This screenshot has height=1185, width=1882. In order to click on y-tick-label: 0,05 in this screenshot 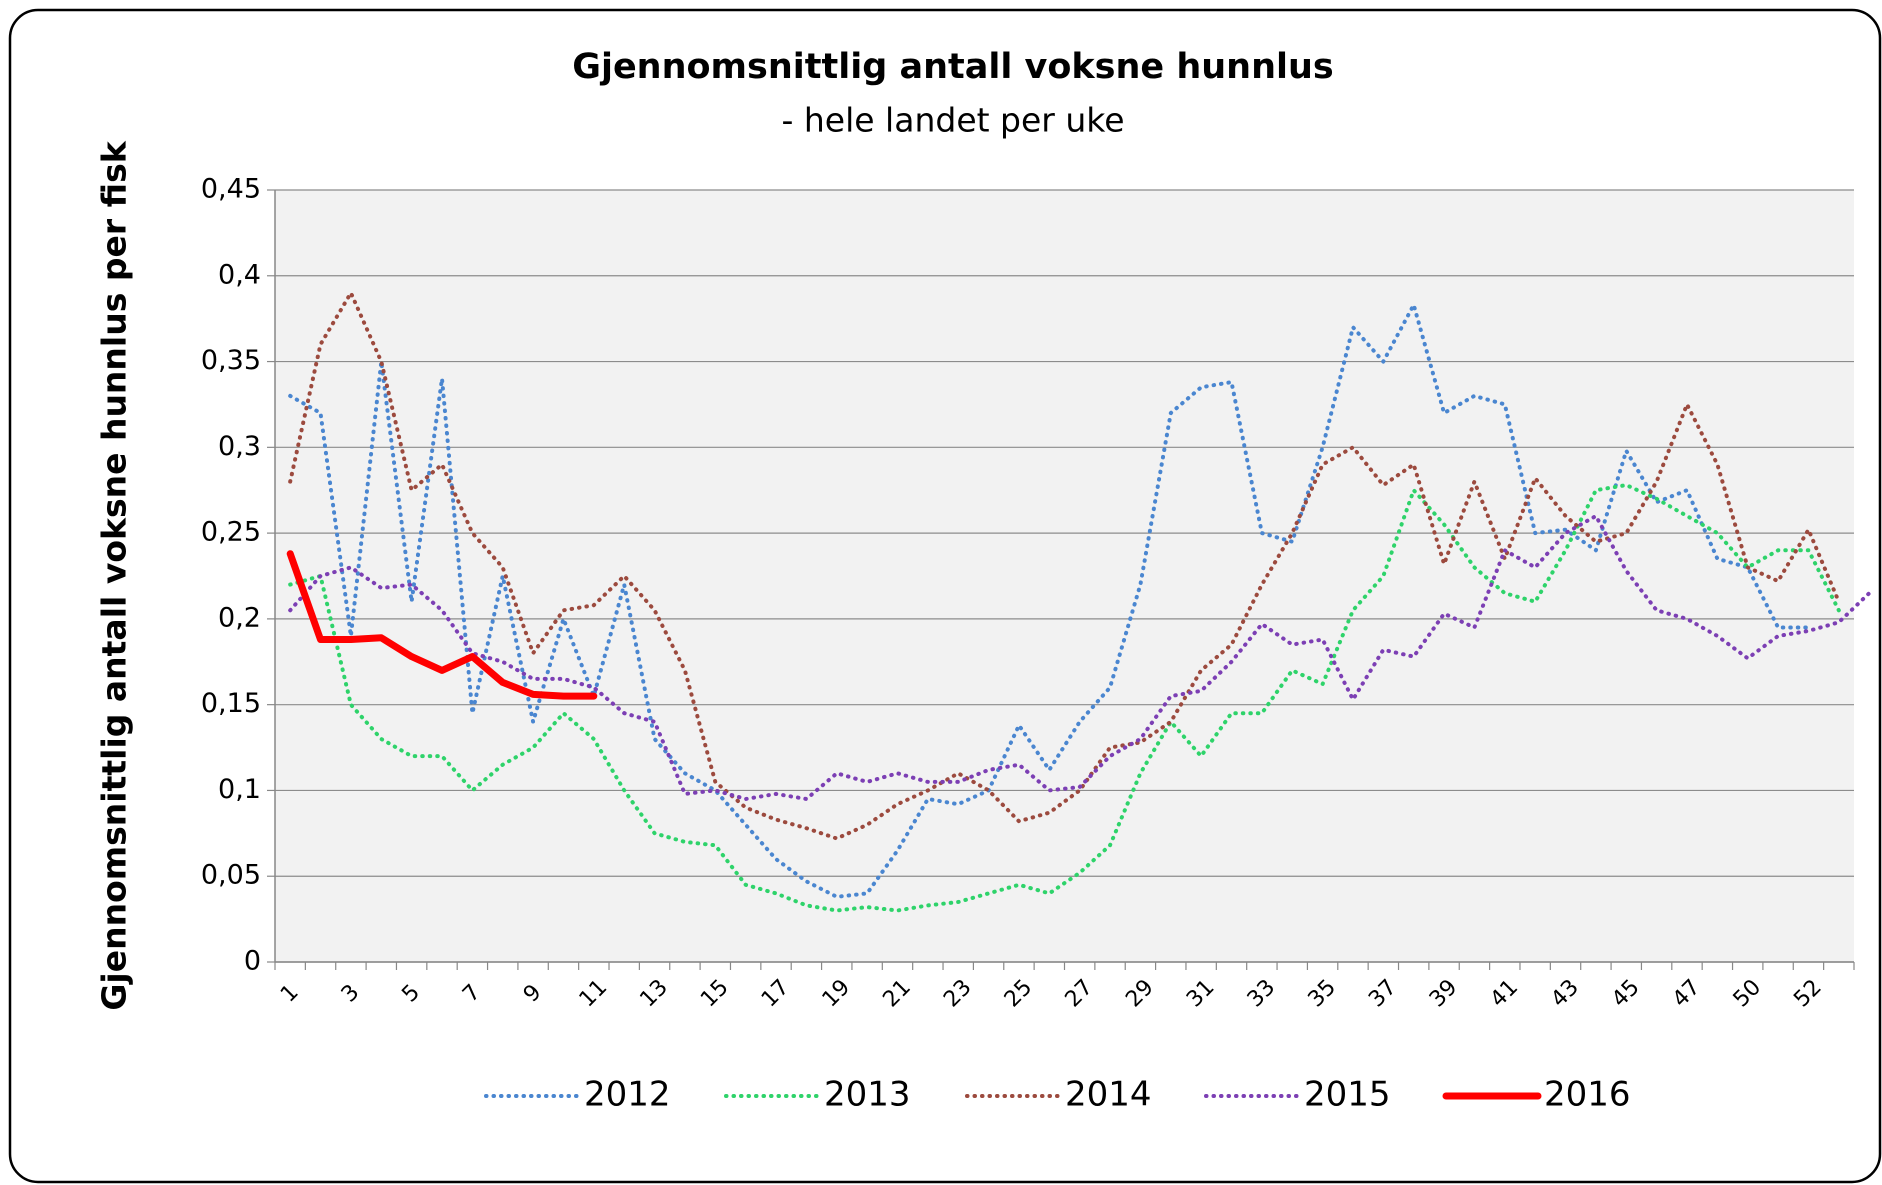, I will do `click(231, 875)`.